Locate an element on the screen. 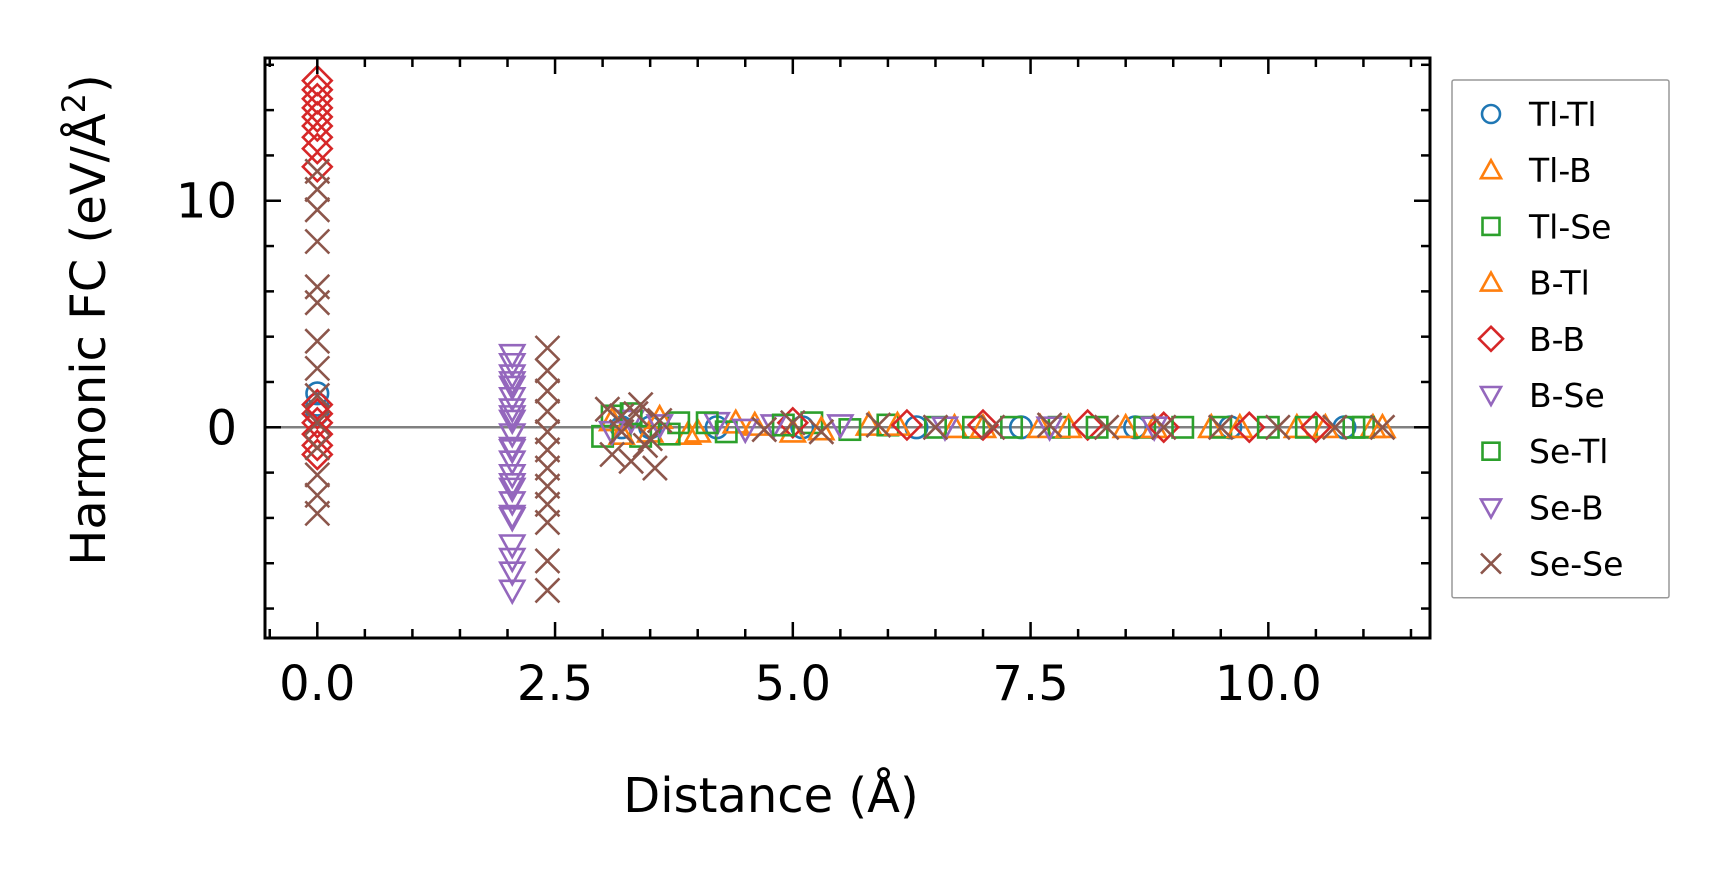 This screenshot has width=1717, height=883. legend: Tl-Tl Tl-B Tl-Se B-Tl B-B B-Se Se-Tl Se-B Se-Se is located at coordinates (1560, 339).